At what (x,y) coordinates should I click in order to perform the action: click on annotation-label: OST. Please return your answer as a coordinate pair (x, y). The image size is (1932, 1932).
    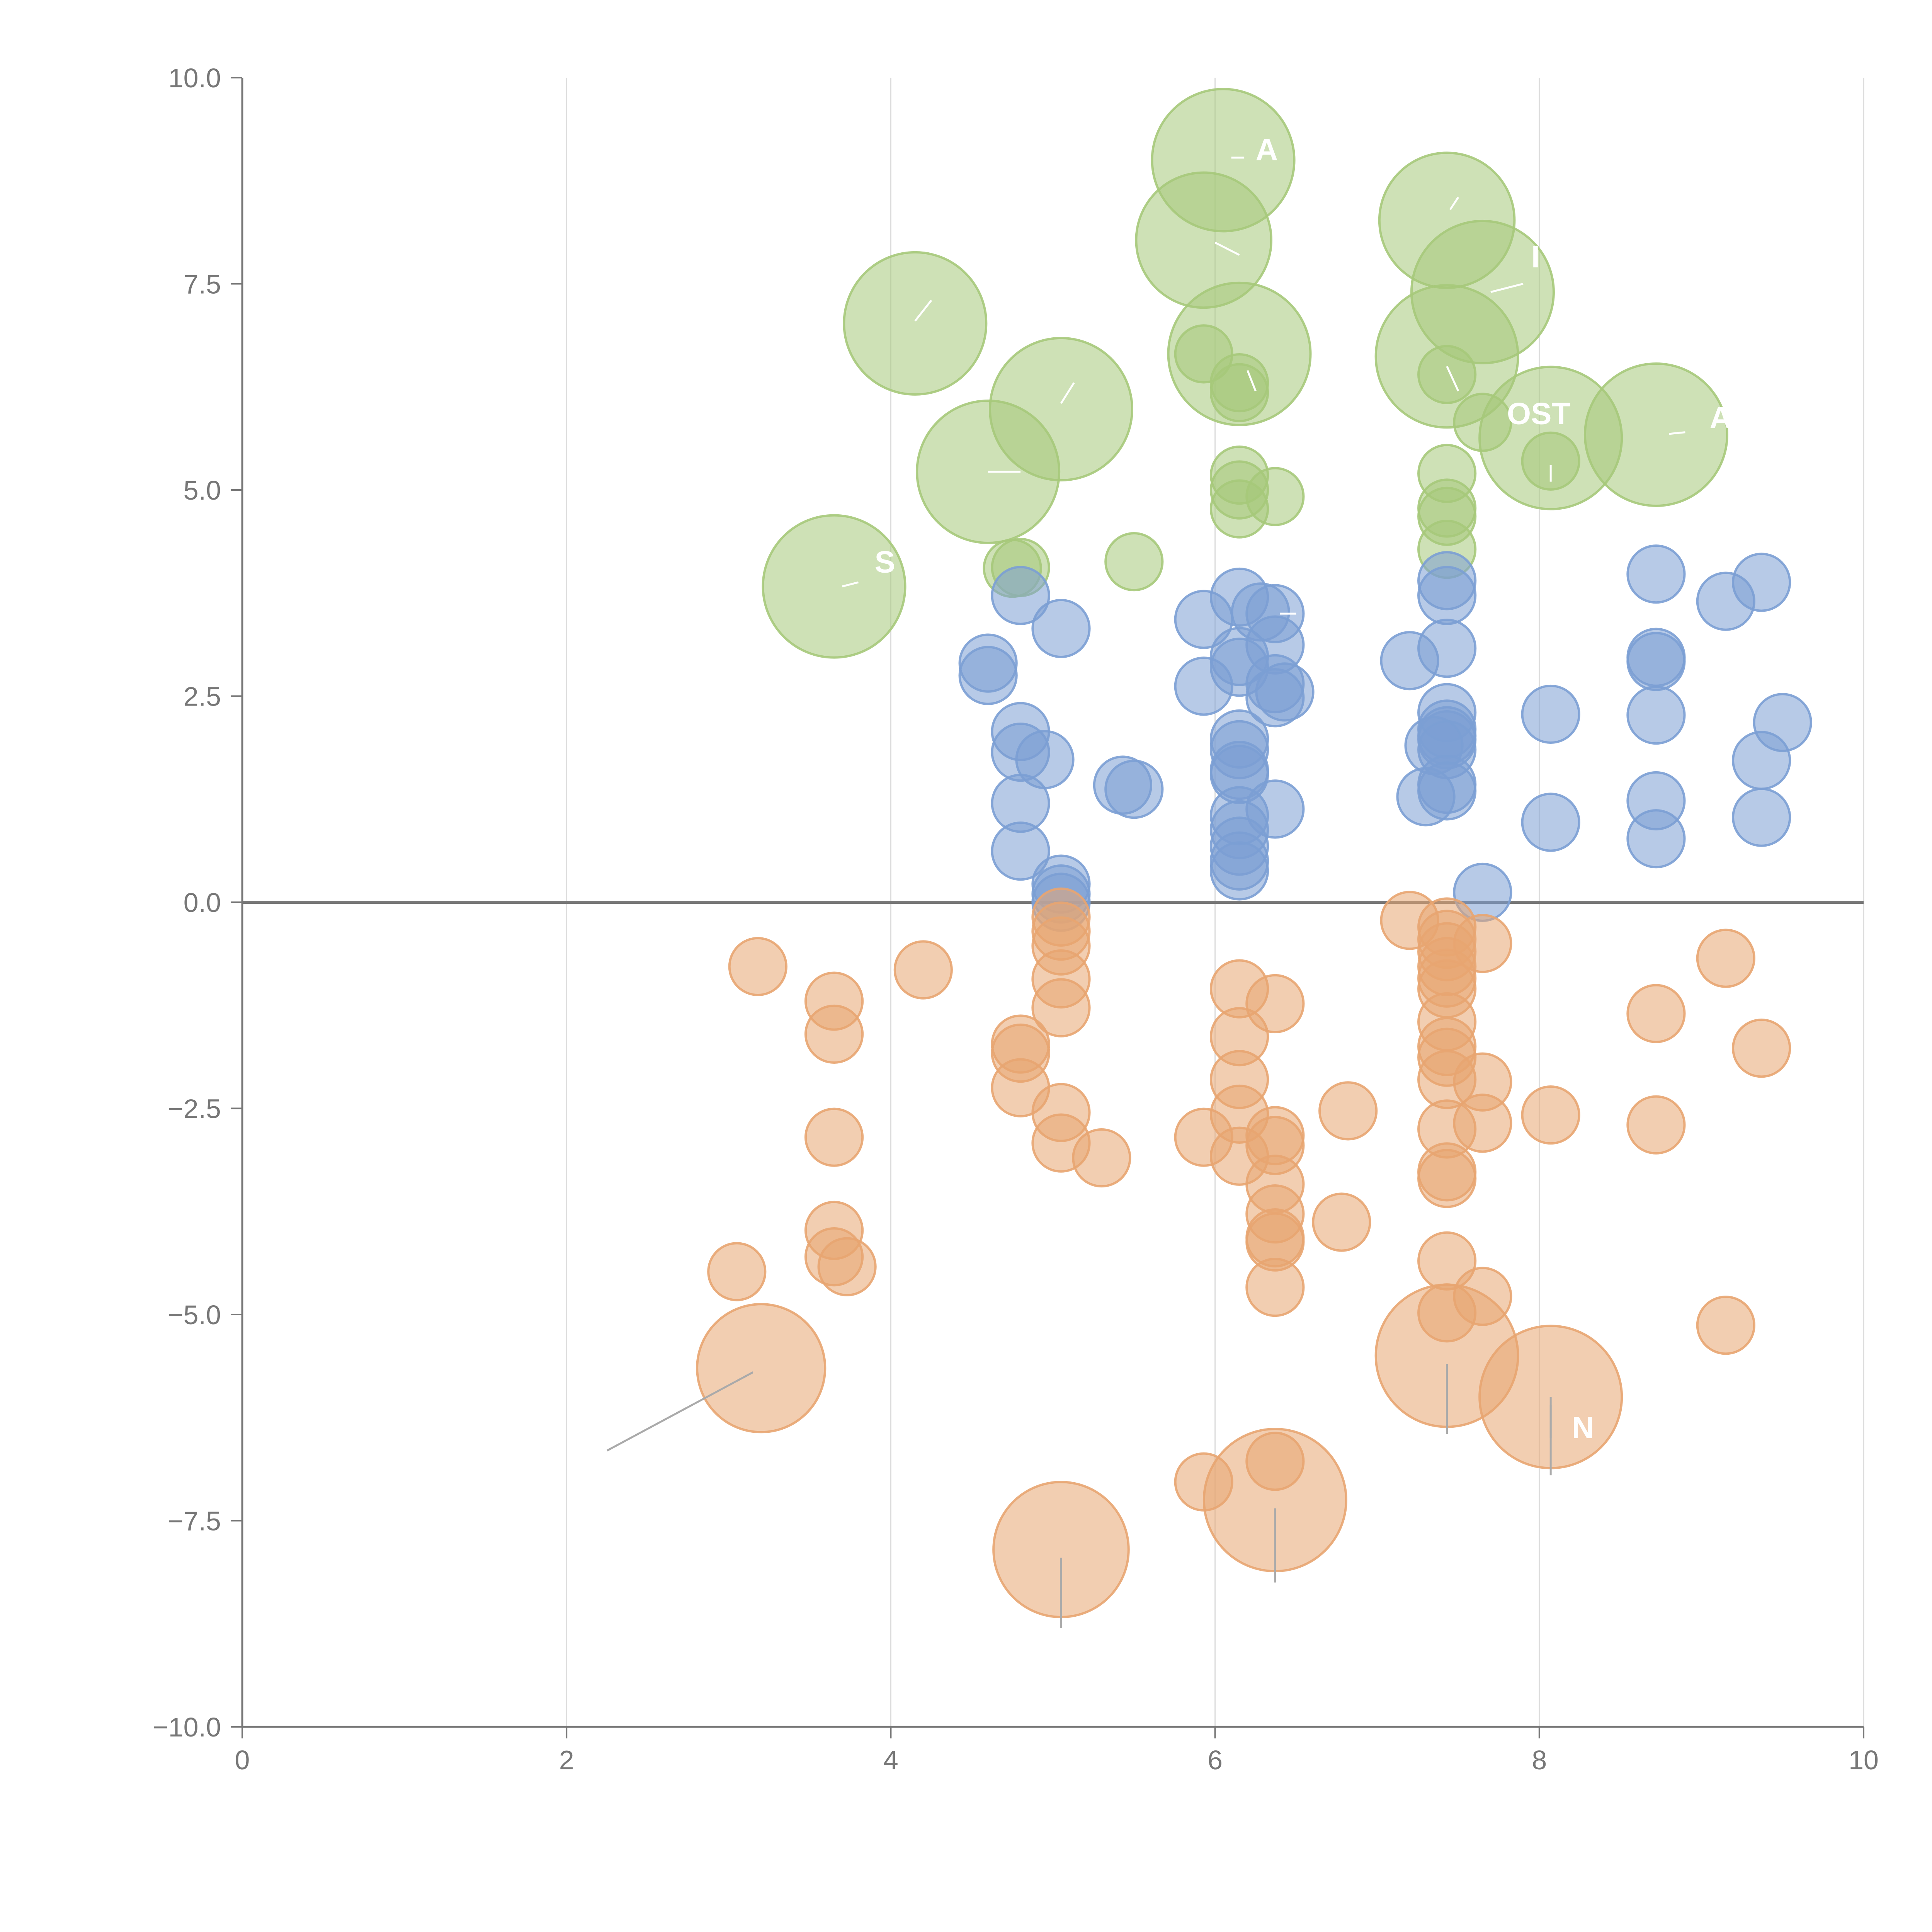
    Looking at the image, I should click on (1539, 413).